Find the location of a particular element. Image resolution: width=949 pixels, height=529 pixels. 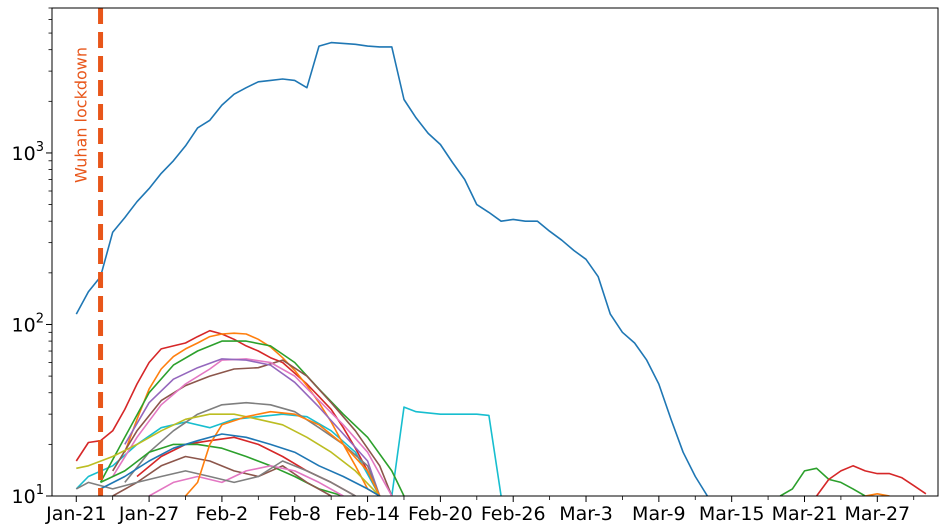

wuhan-lockdown-label: Wuhan lockdown is located at coordinates (81, 115).